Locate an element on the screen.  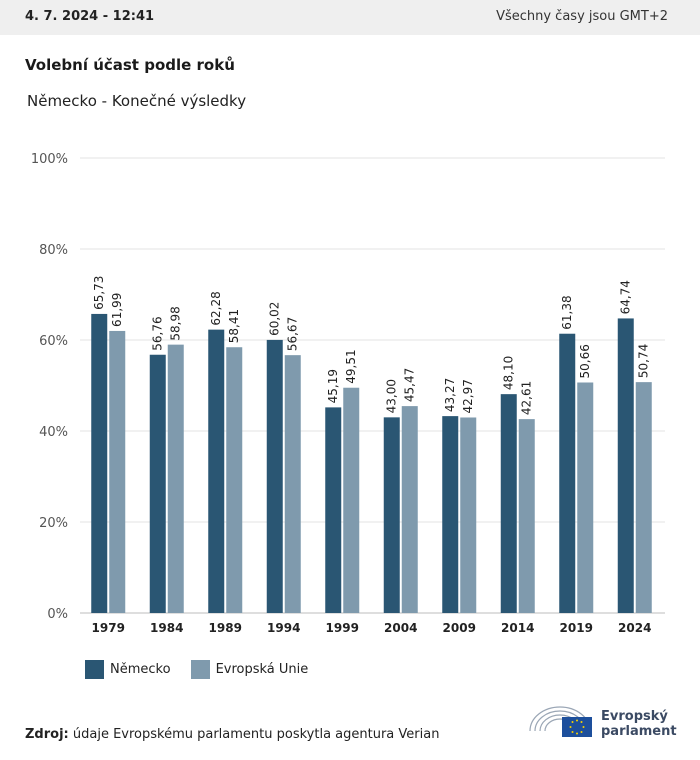
legend-swatch-germany is located at coordinates (94, 669).